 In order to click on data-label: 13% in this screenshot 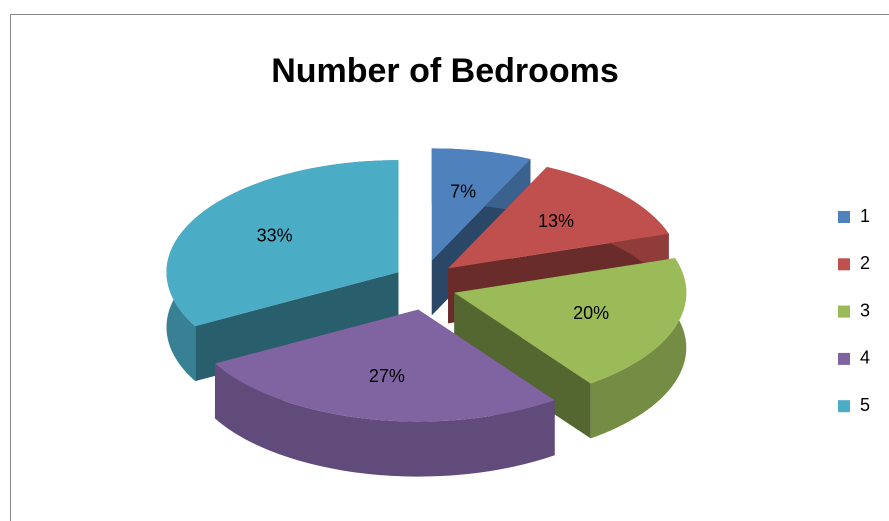, I will do `click(556, 221)`.